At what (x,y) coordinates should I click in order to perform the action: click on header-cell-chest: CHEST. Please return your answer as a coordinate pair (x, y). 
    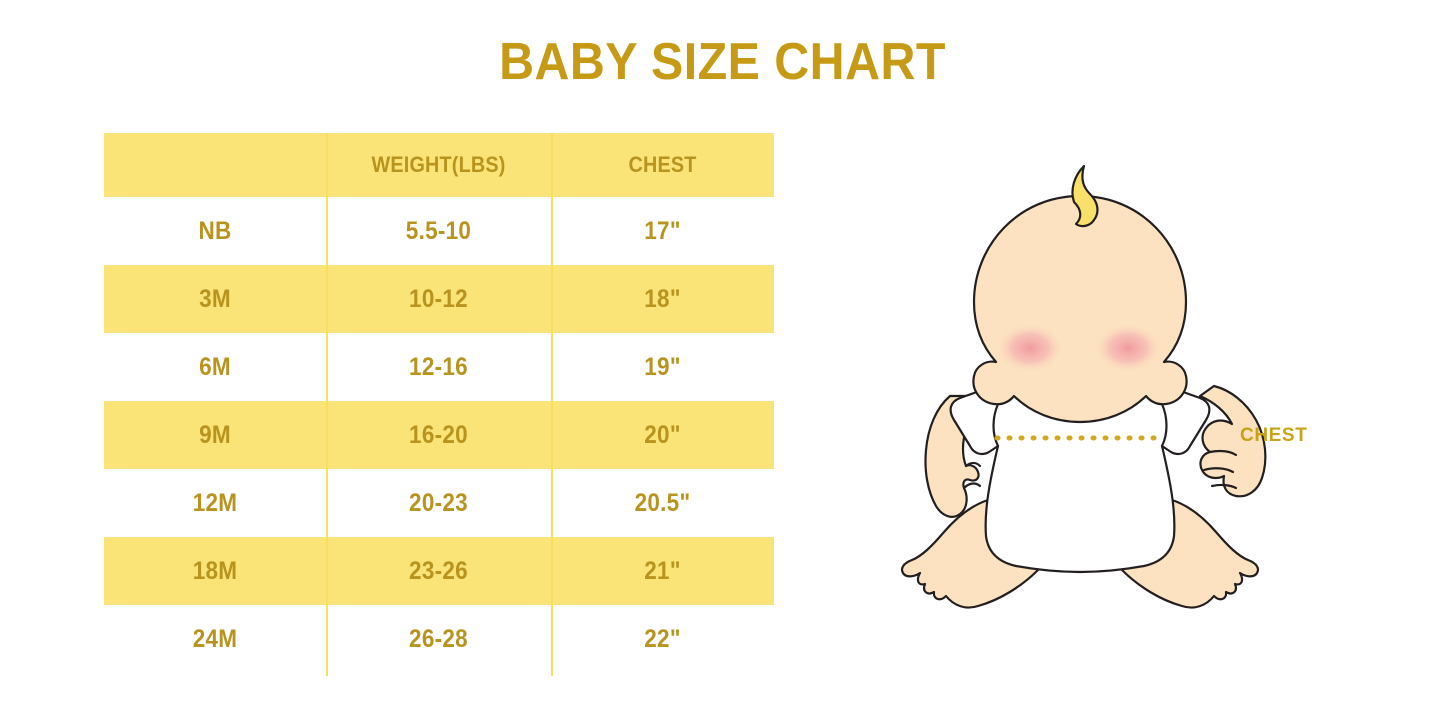
    Looking at the image, I should click on (662, 164).